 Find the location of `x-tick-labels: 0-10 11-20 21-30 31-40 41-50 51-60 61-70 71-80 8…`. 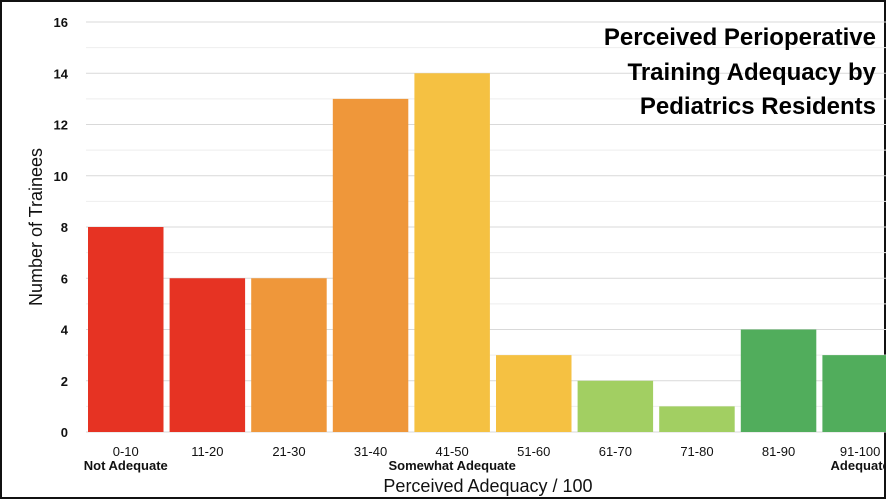

x-tick-labels: 0-10 11-20 21-30 31-40 41-50 51-60 61-70 71-80 8… is located at coordinates (497, 451).